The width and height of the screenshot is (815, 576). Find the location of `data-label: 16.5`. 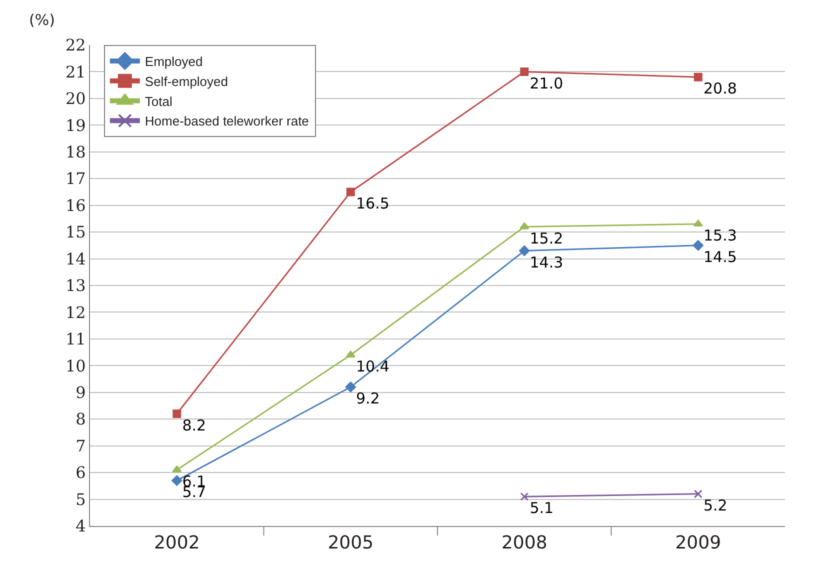

data-label: 16.5 is located at coordinates (373, 203).